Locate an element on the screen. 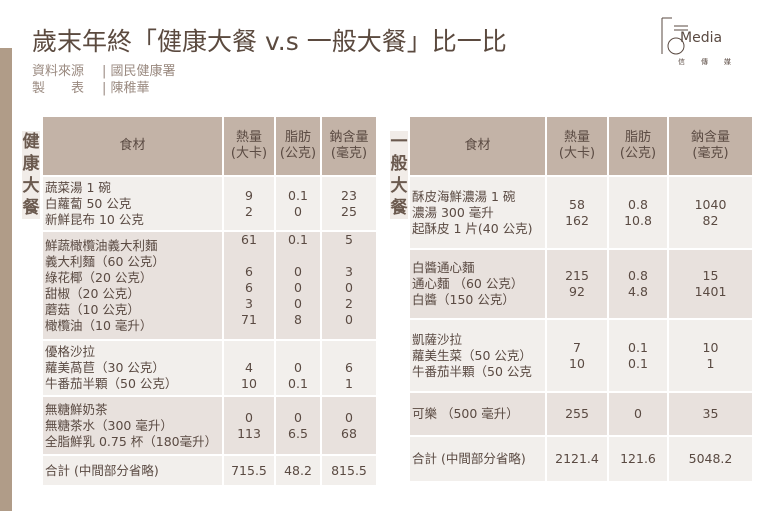 This screenshot has height=511, width=768. cell-line: 5048.2 is located at coordinates (710, 458).